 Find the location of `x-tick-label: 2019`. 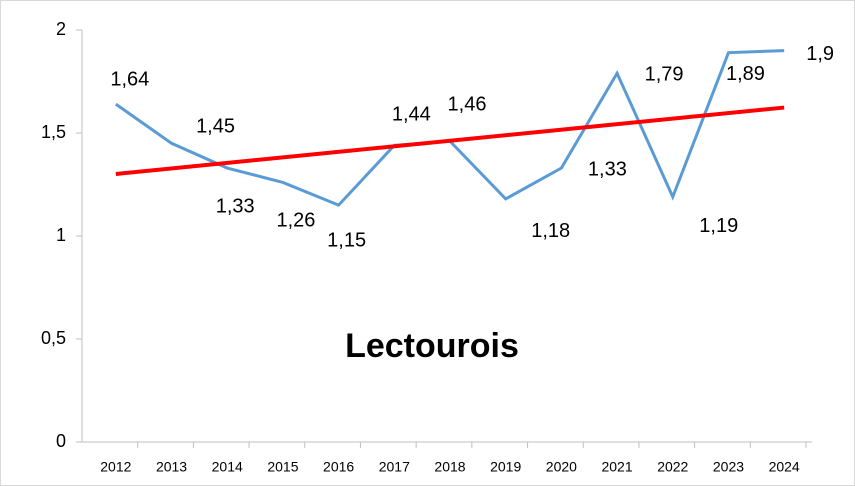

x-tick-label: 2019 is located at coordinates (505, 467).